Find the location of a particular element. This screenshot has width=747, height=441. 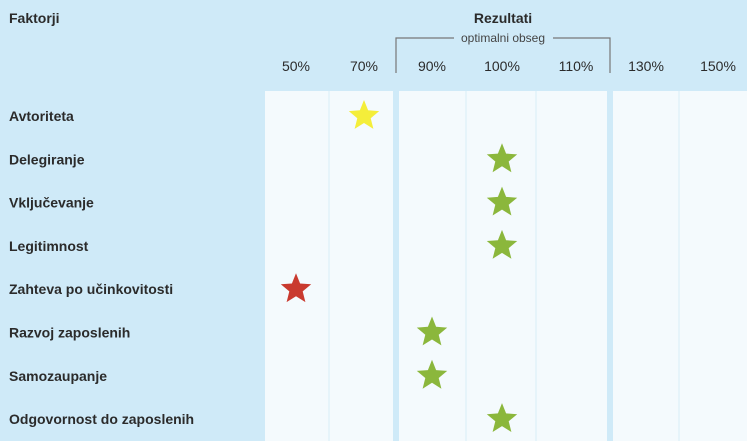

optimal-range-bracket is located at coordinates (503, 55).